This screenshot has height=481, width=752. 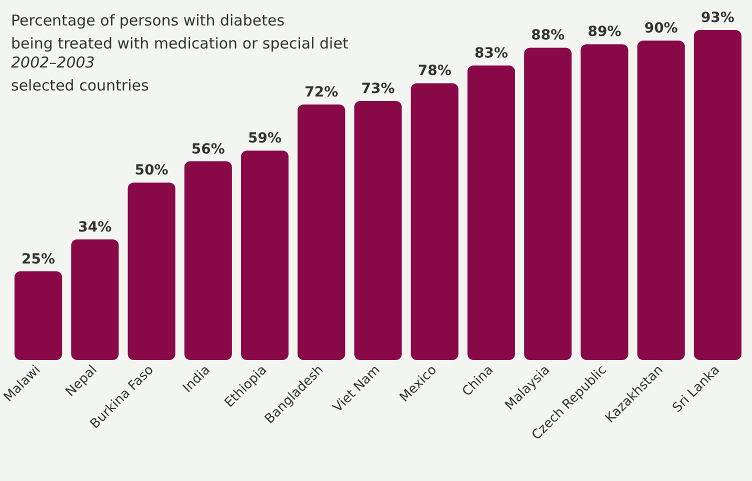 What do you see at coordinates (208, 149) in the screenshot?
I see `data-label: 56%` at bounding box center [208, 149].